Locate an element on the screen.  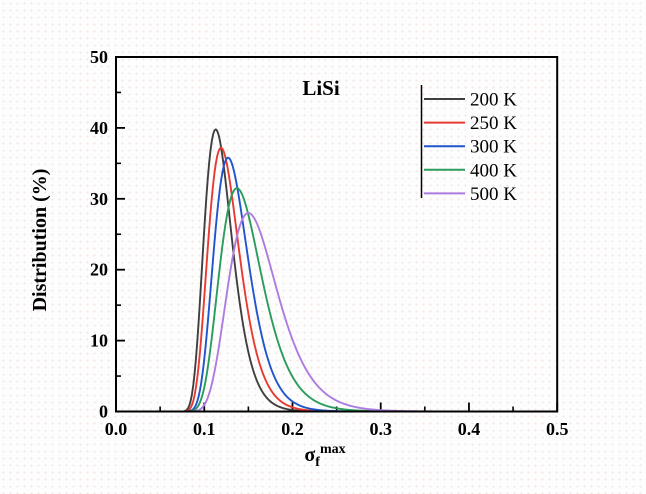
y-tick-labels: 0 10 20 30 40 50 is located at coordinates (99, 234).